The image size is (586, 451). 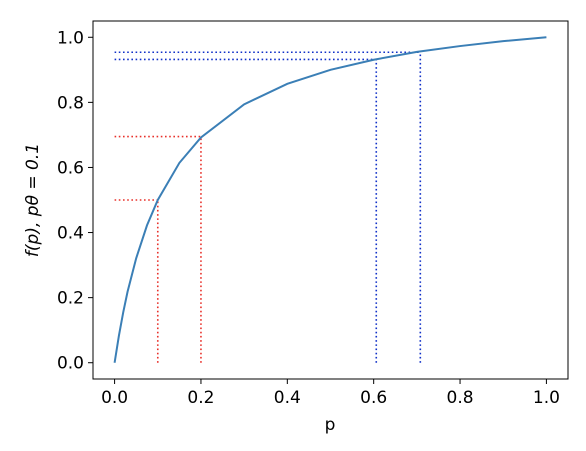 What do you see at coordinates (373, 398) in the screenshot?
I see `x-tick-label: 0.6` at bounding box center [373, 398].